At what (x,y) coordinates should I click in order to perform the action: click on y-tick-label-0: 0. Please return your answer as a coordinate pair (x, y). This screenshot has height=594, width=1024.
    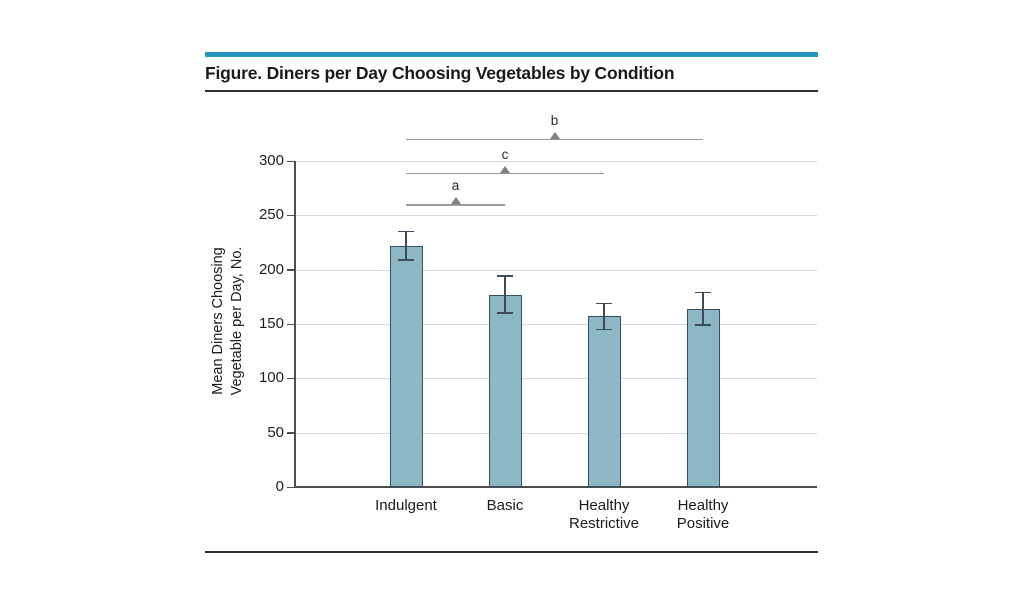
    Looking at the image, I should click on (279, 486).